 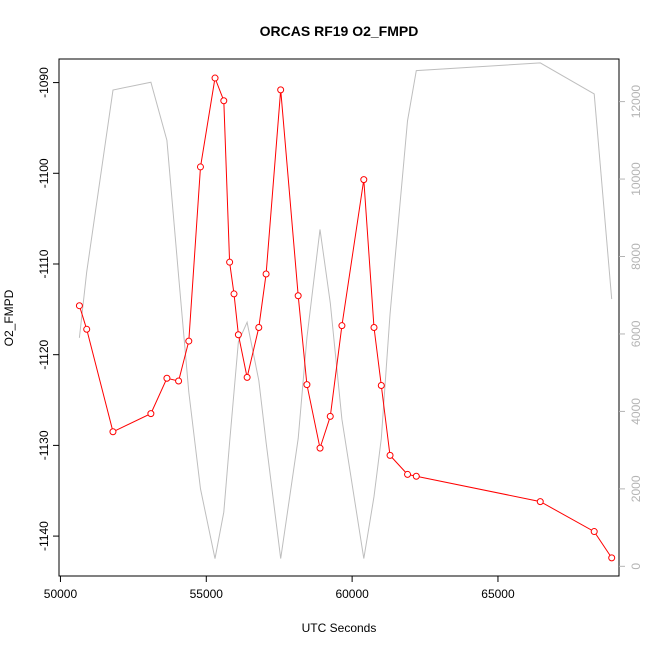 What do you see at coordinates (9, 317) in the screenshot?
I see `y-axis-label: O2_FMPD` at bounding box center [9, 317].